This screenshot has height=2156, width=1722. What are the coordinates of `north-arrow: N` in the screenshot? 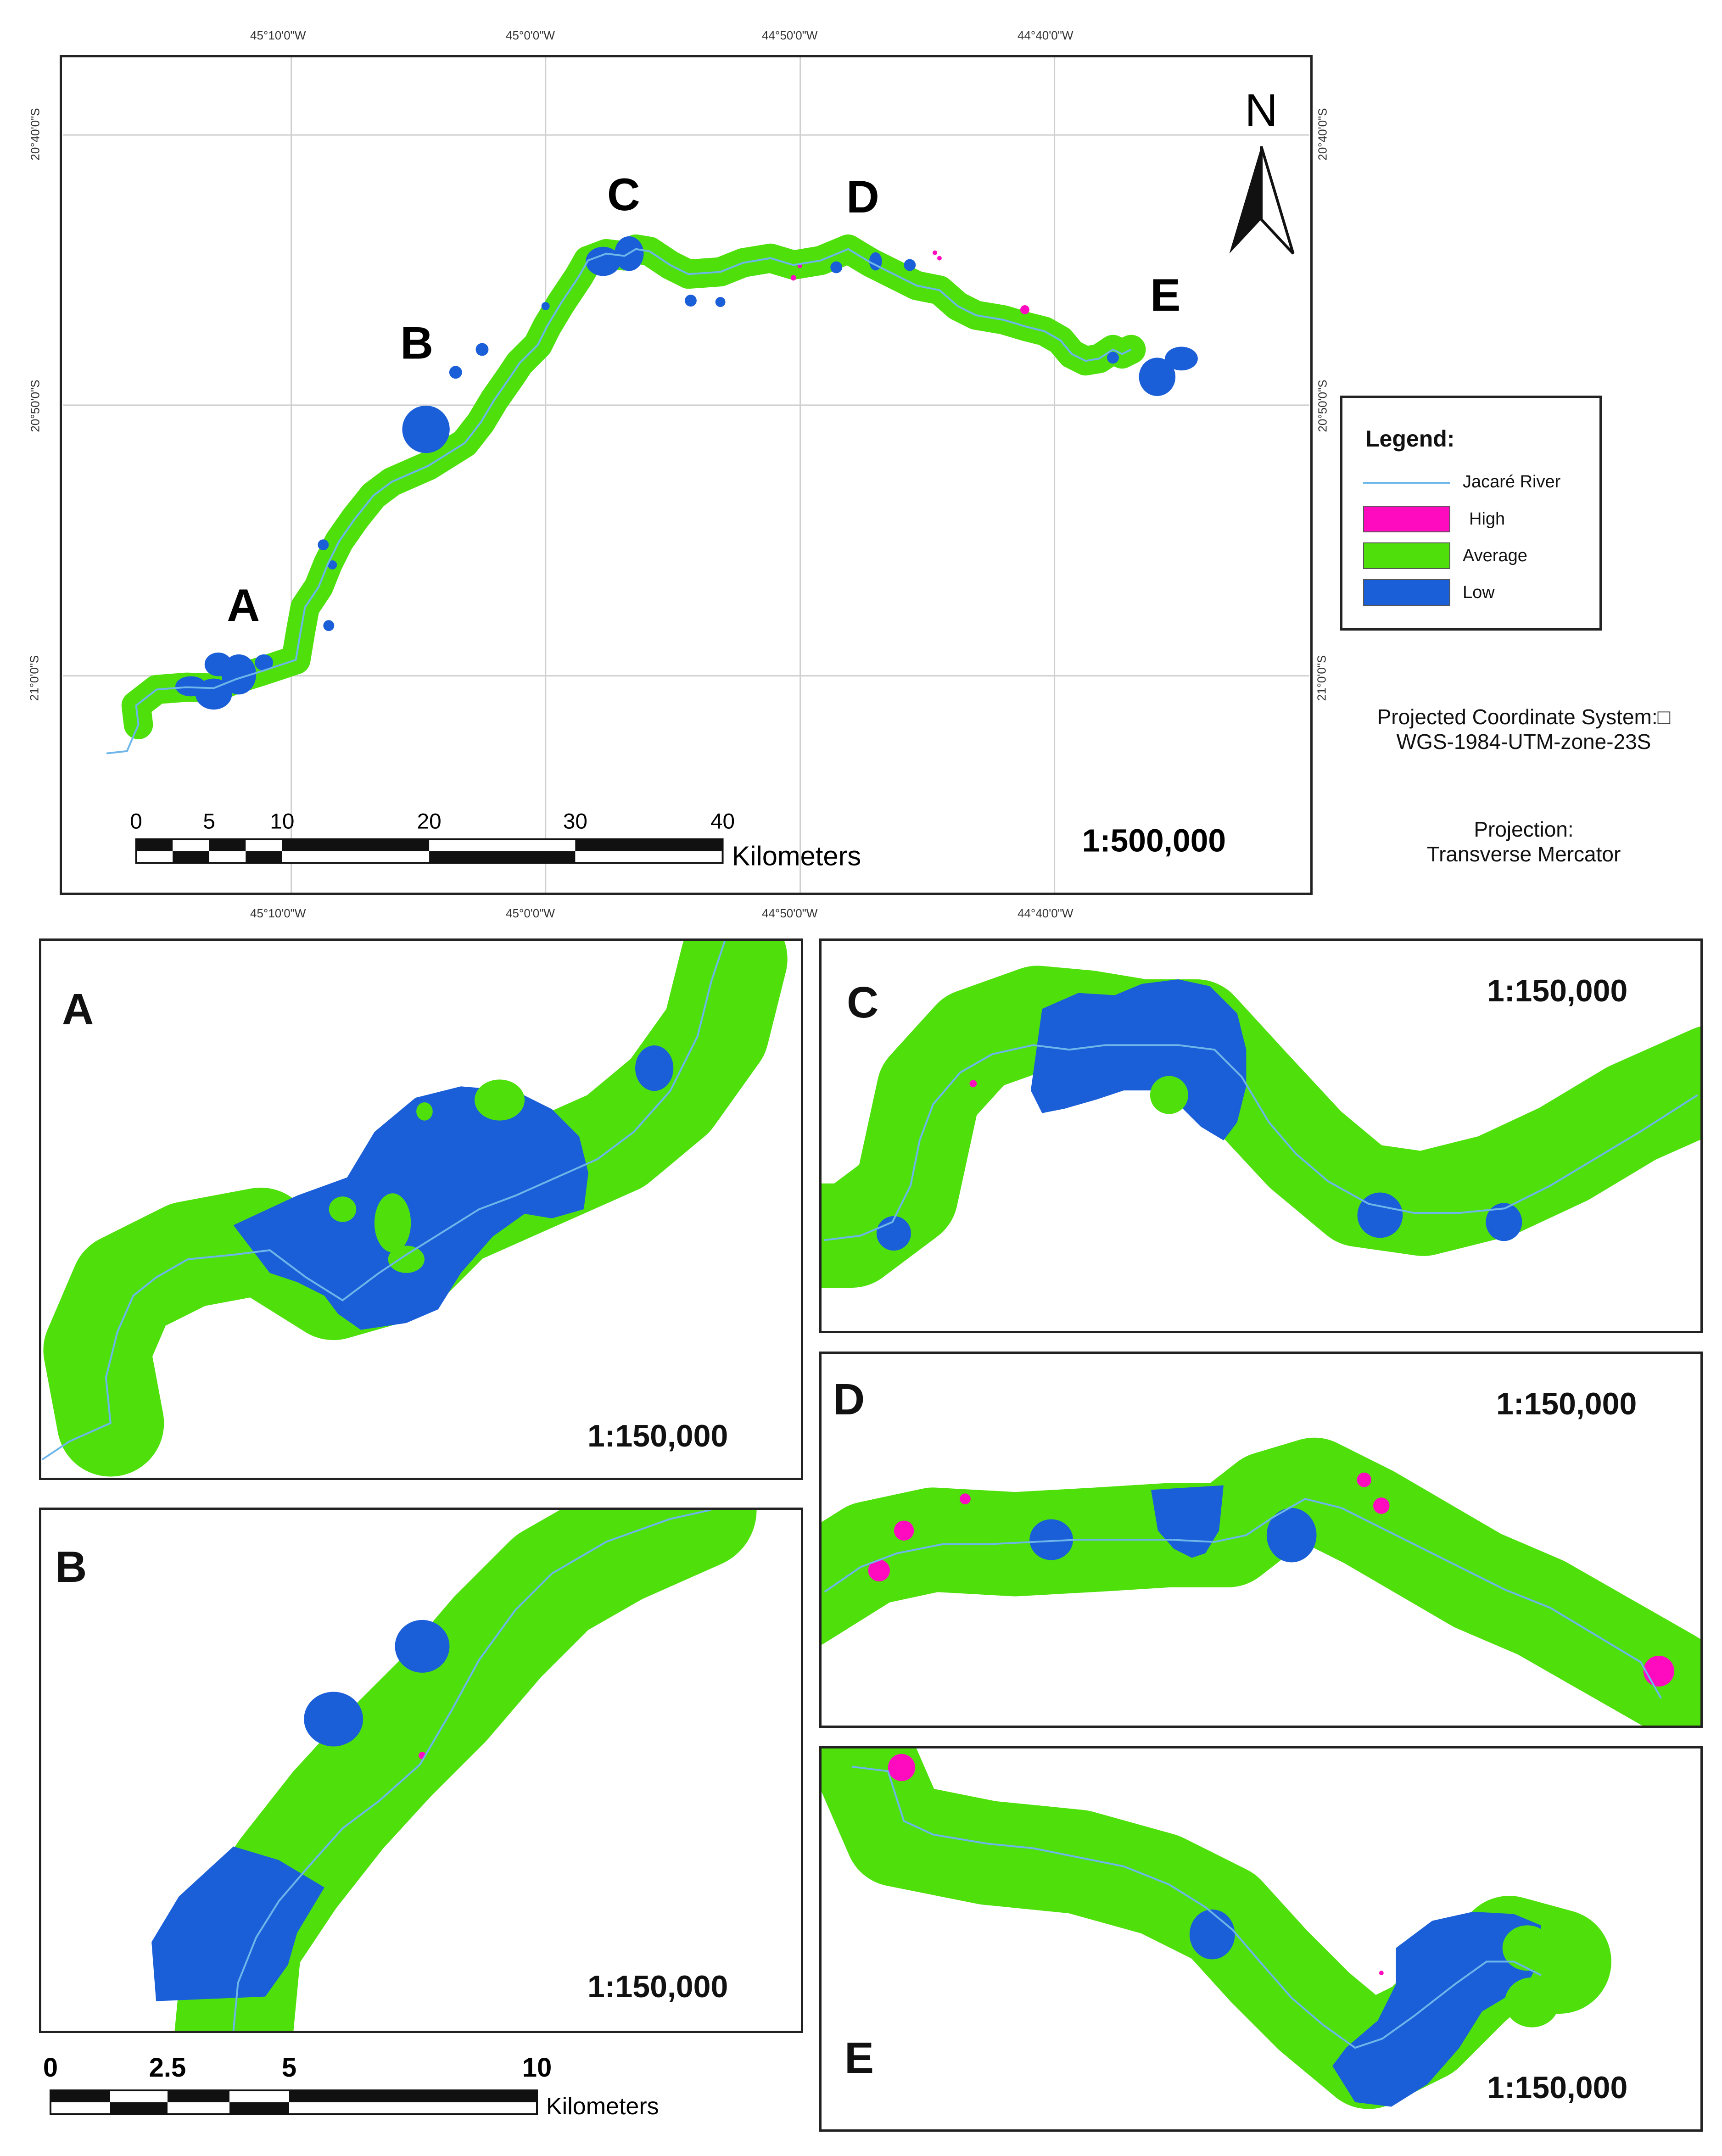 It's located at (1262, 170).